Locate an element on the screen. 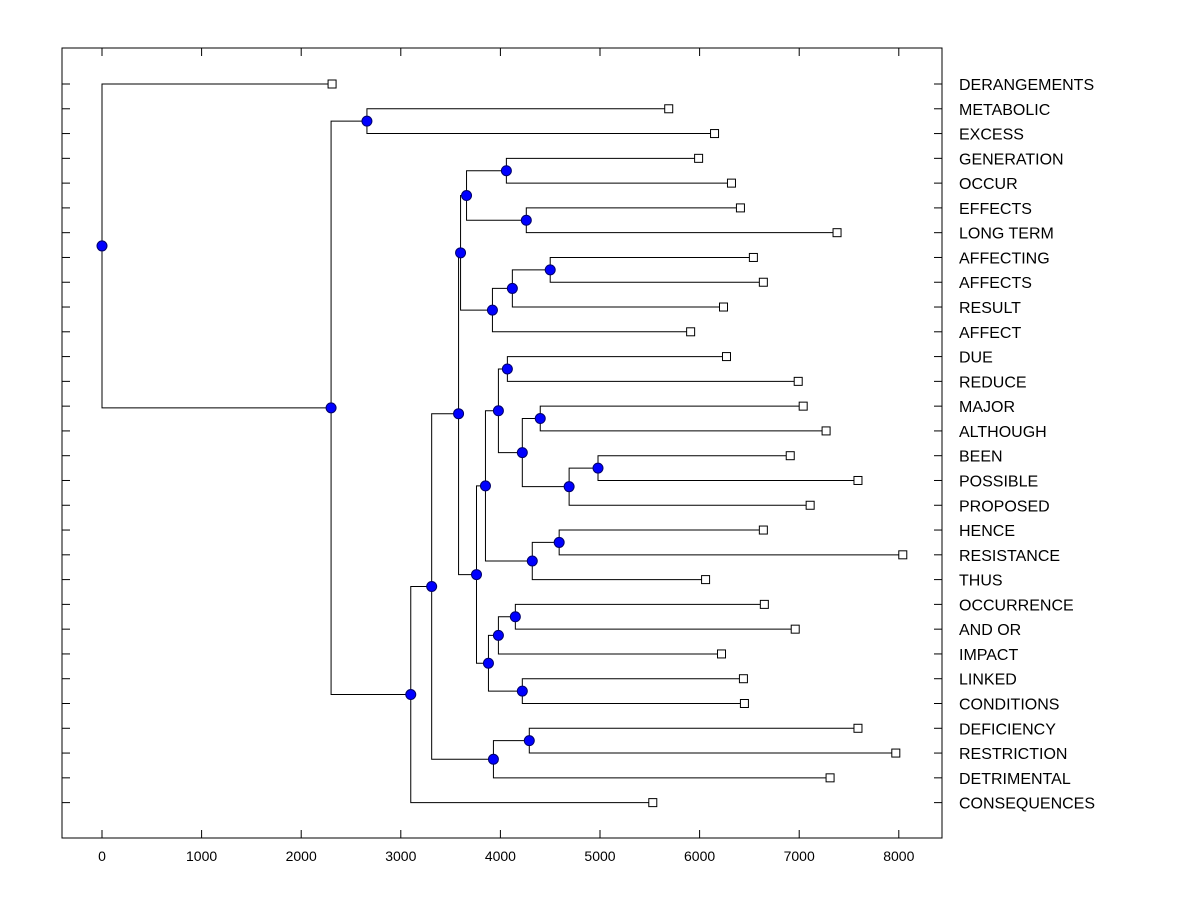 This screenshot has height=900, width=1200. merge-node-m14 is located at coordinates (559, 542).